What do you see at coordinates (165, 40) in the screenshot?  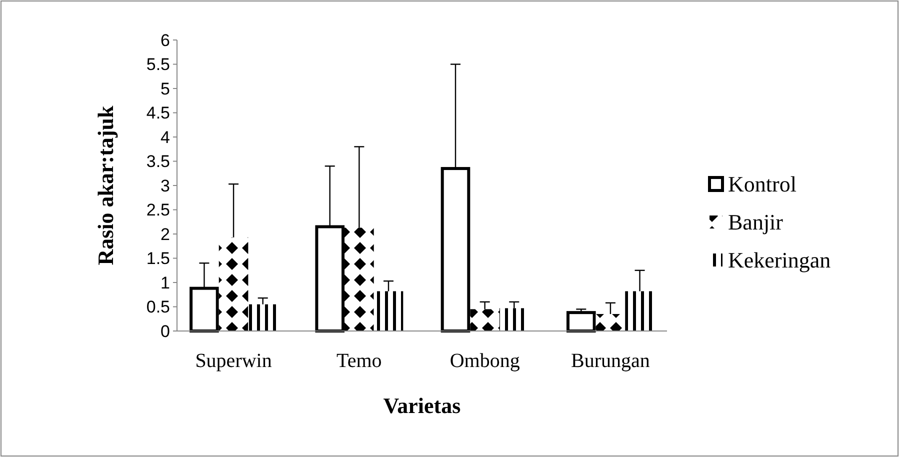 I see `y-tick-label: 6` at bounding box center [165, 40].